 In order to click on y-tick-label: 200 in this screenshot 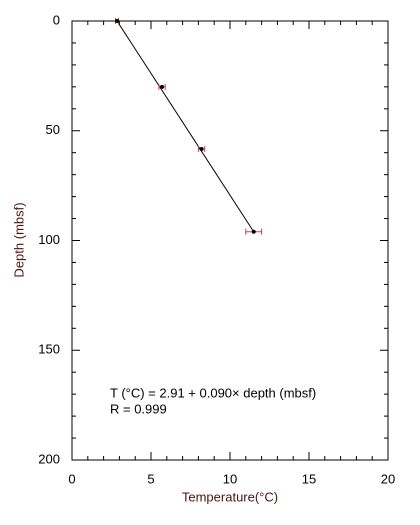, I will do `click(49, 458)`.